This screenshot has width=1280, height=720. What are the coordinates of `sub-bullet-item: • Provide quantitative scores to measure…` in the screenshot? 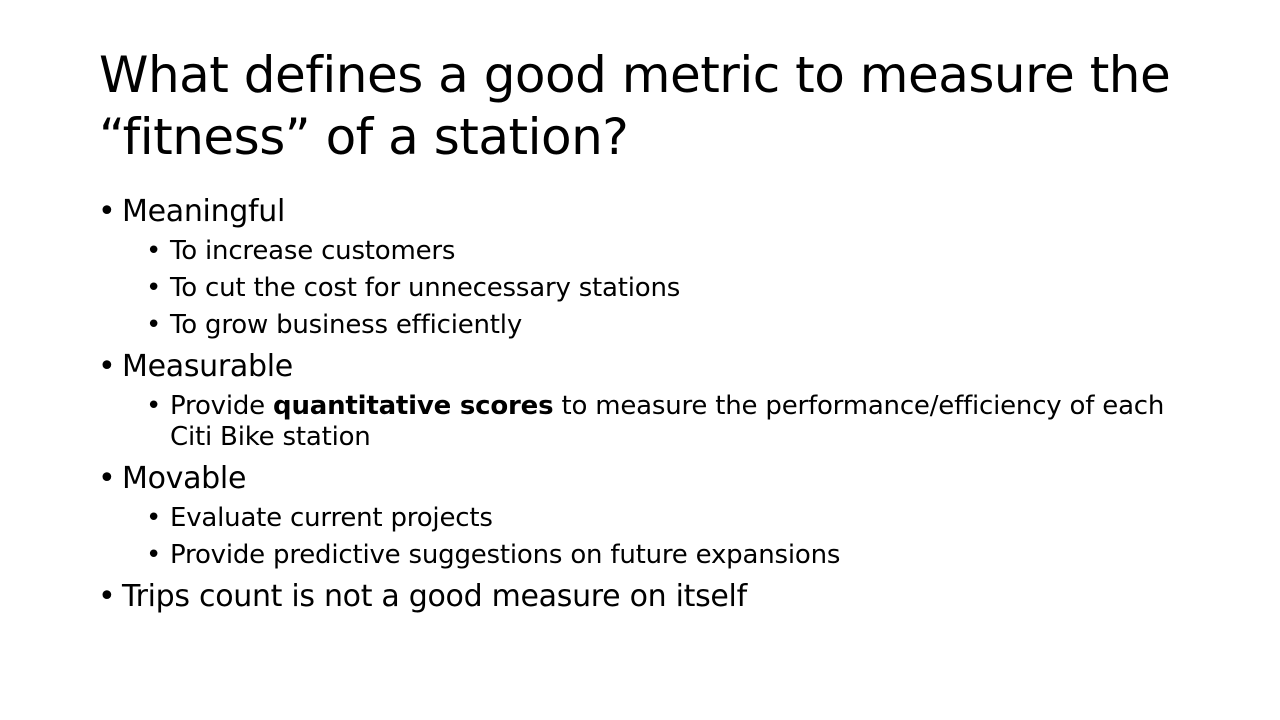 It's located at (655, 422).